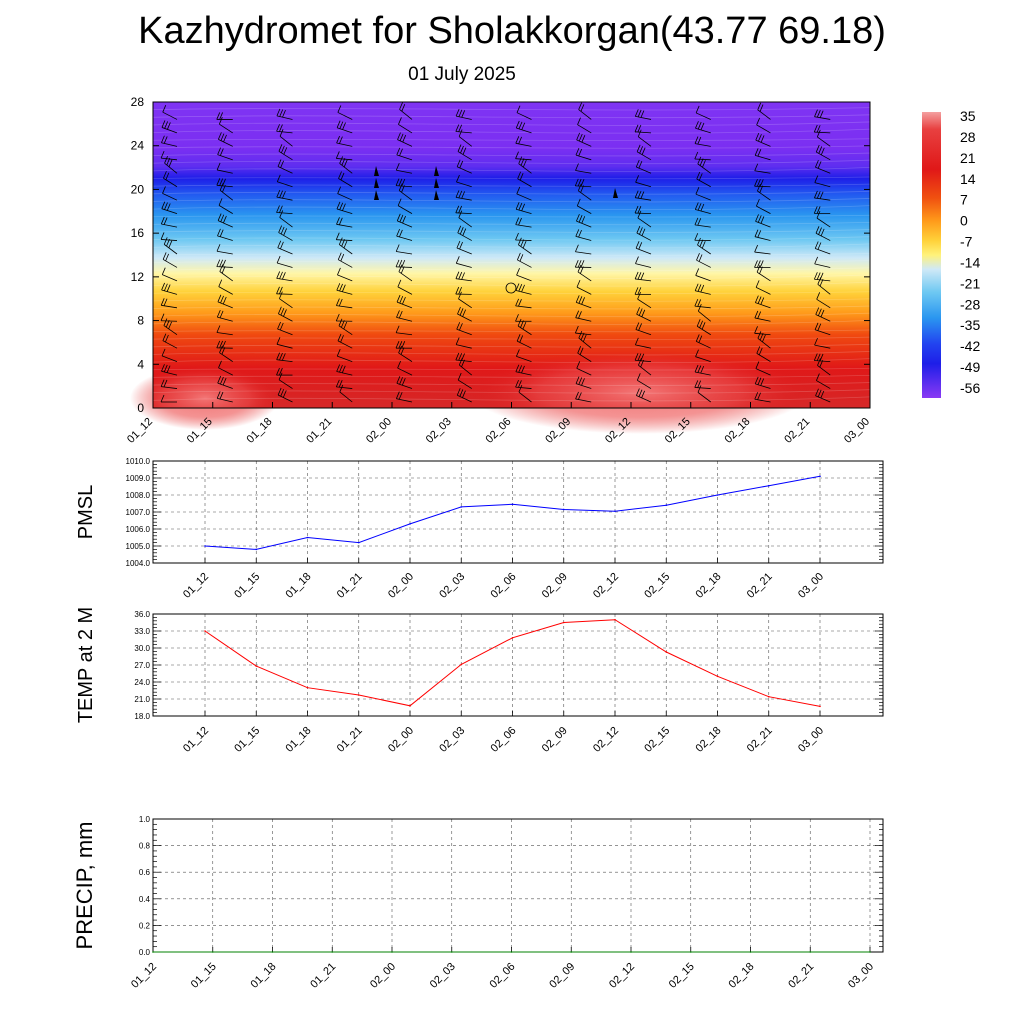  What do you see at coordinates (138, 563) in the screenshot?
I see `y-tick-label: 1004.0` at bounding box center [138, 563].